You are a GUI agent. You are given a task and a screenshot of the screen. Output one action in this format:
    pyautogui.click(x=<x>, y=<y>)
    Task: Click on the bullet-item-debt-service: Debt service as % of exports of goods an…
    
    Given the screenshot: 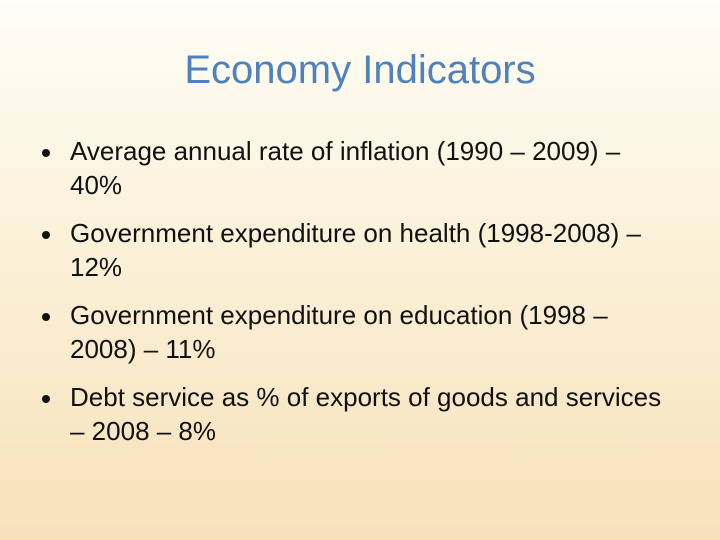 What is the action you would take?
    pyautogui.click(x=356, y=414)
    